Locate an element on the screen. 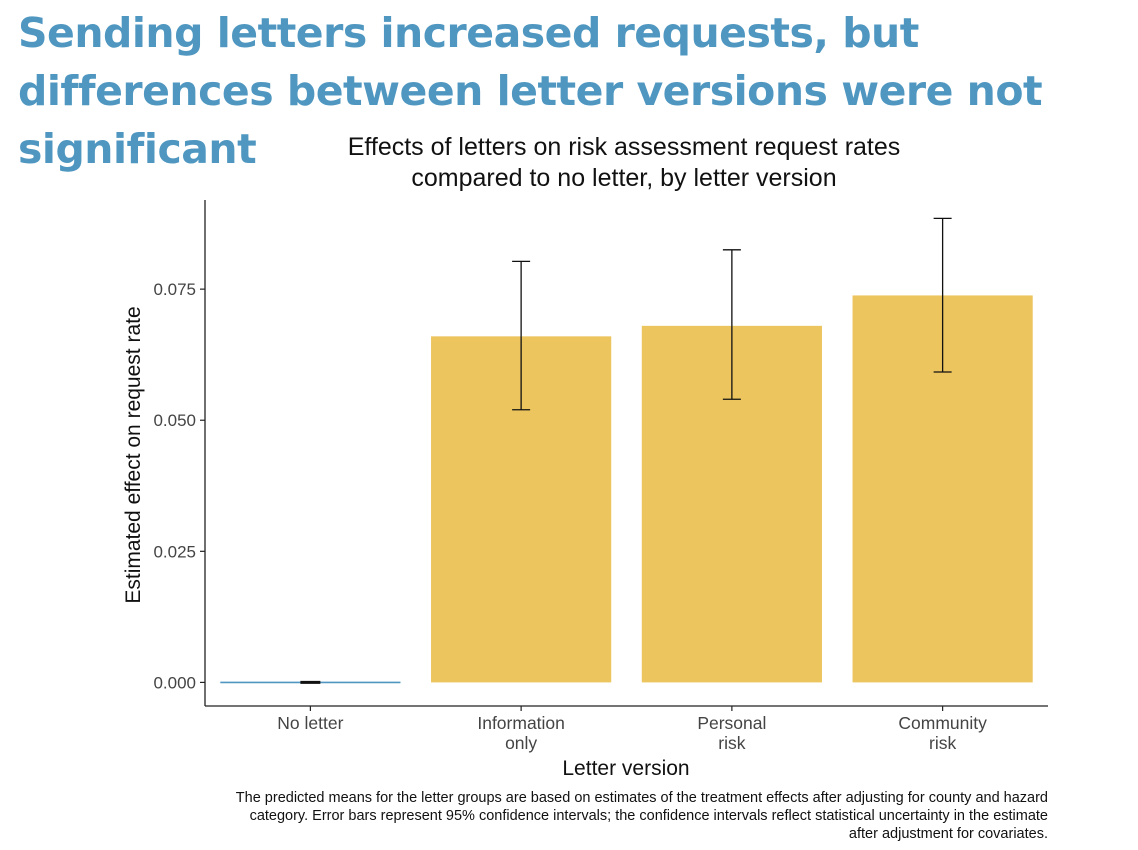 Image resolution: width=1138 pixels, height=850 pixels. y-tick-labels: 0.000 0.025 0.050 0.075 is located at coordinates (179, 486).